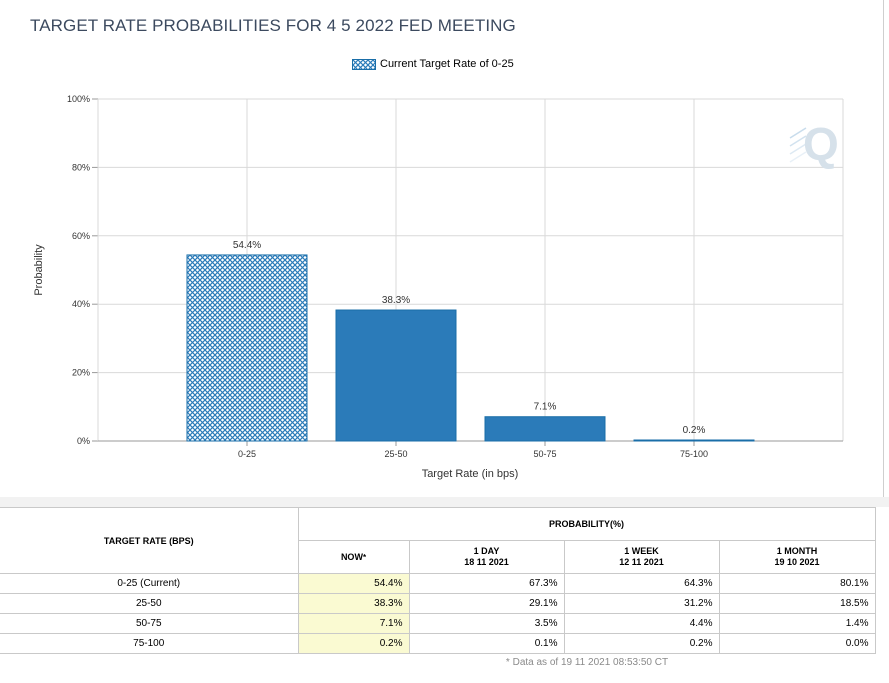 Image resolution: width=889 pixels, height=683 pixels. Describe the element at coordinates (641, 643) in the screenshot. I see `row-1-week: 0.2%` at that location.